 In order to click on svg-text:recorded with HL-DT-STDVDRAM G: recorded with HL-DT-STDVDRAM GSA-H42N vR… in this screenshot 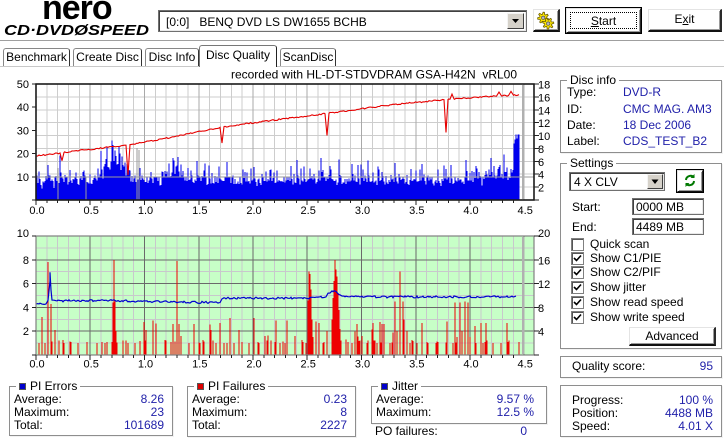, I will do `click(374, 75)`.